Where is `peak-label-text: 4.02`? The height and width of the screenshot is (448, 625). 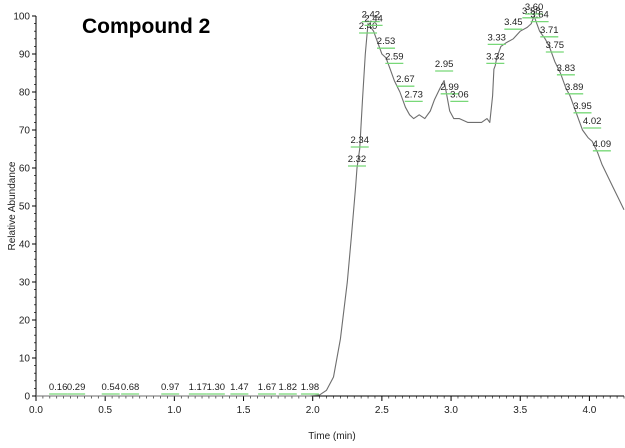
peak-label-text: 4.02 is located at coordinates (592, 121).